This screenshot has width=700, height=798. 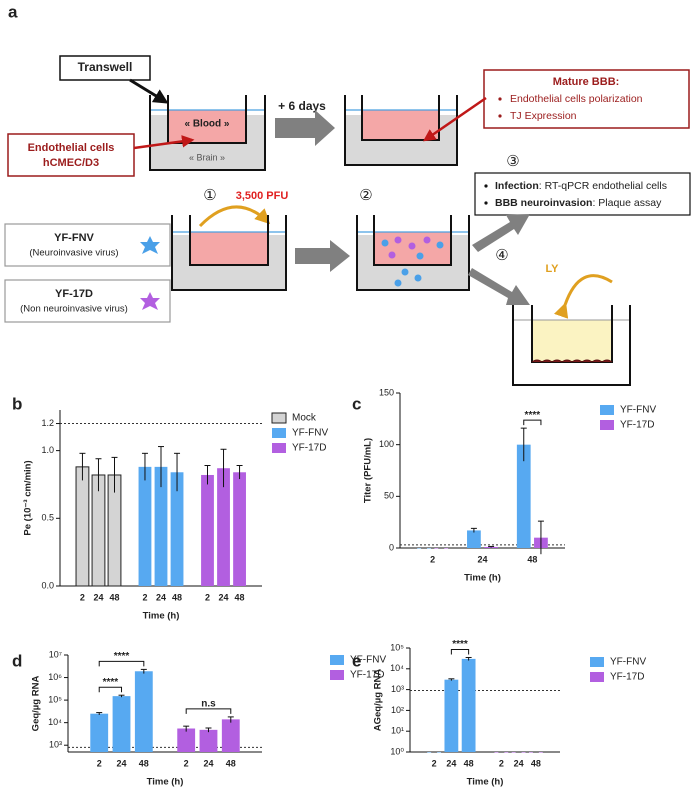 I want to click on readout: Infection: RT-qPCR endothelial cells, so click(x=581, y=186).